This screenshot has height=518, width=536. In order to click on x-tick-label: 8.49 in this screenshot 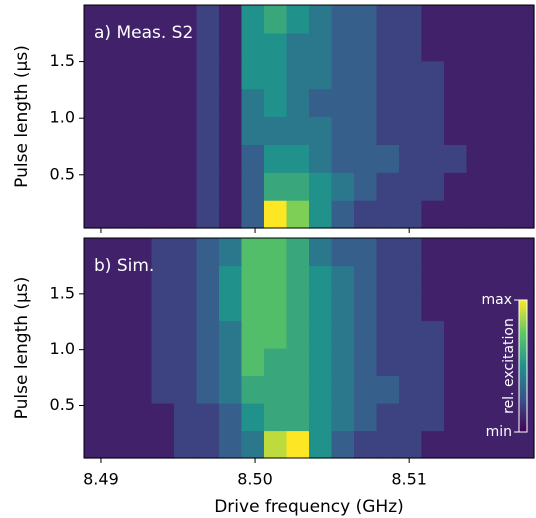, I will do `click(101, 479)`.